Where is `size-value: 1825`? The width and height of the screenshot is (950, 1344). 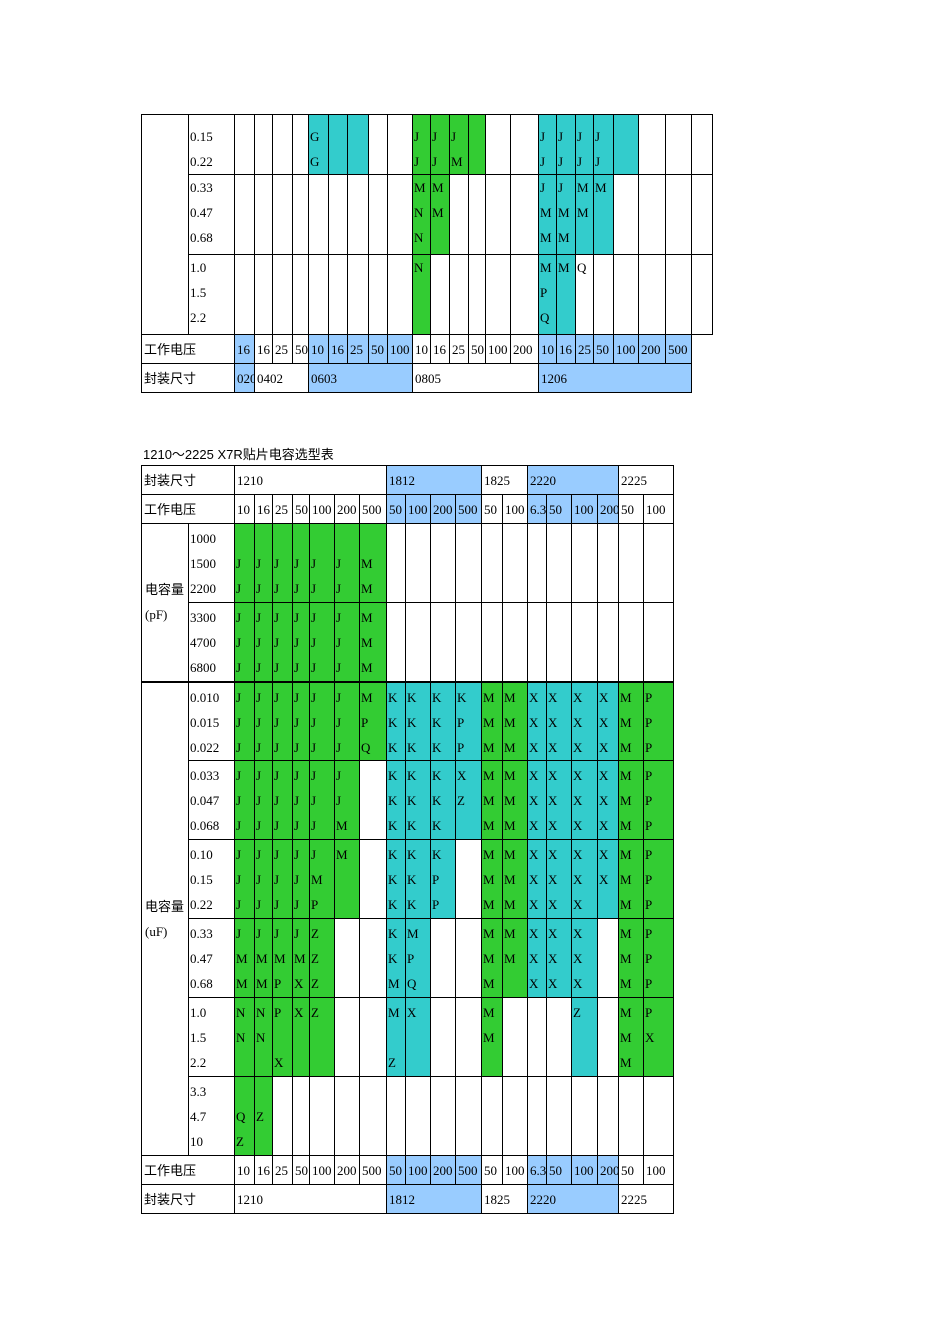 size-value: 1825 is located at coordinates (505, 480).